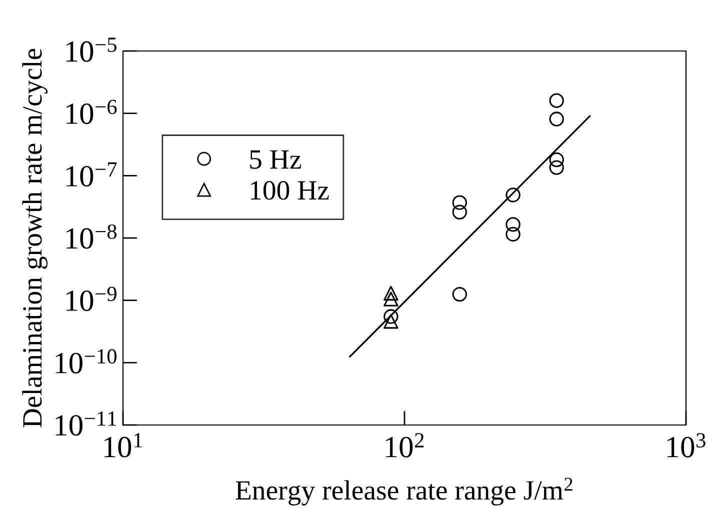 The width and height of the screenshot is (711, 510). Describe the element at coordinates (86, 423) in the screenshot. I see `y-tick-label: 10$^{−11}$` at that location.